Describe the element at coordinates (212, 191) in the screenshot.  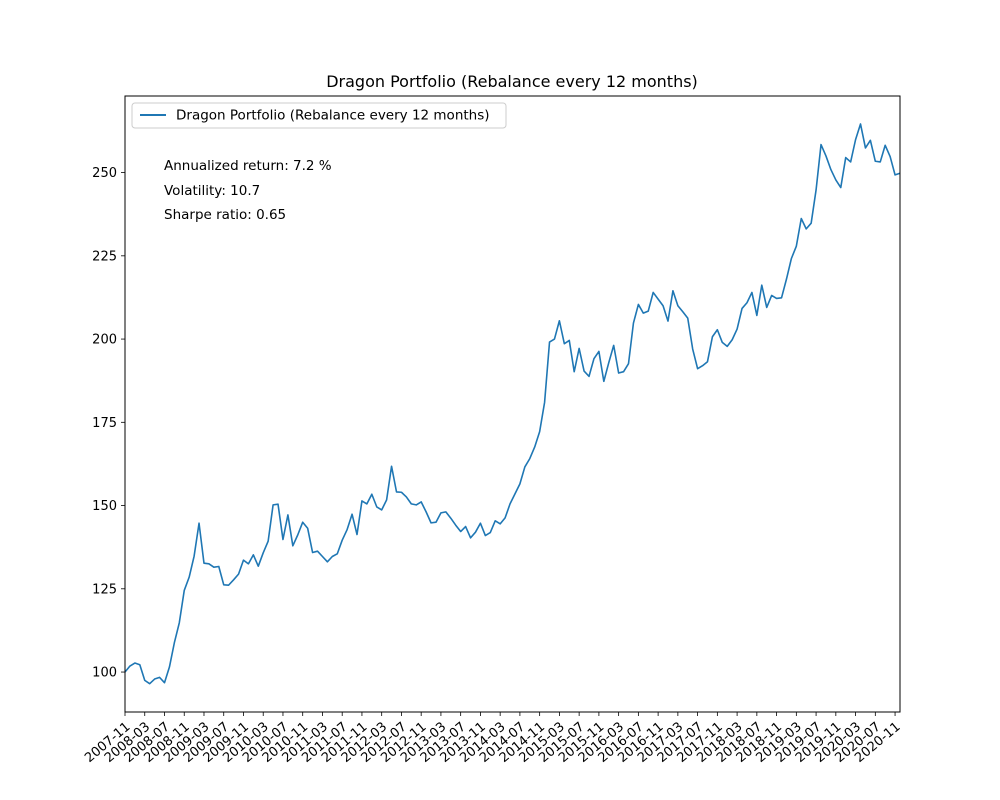
I see `volatility-annotation: Volatility: 10.7` at that location.